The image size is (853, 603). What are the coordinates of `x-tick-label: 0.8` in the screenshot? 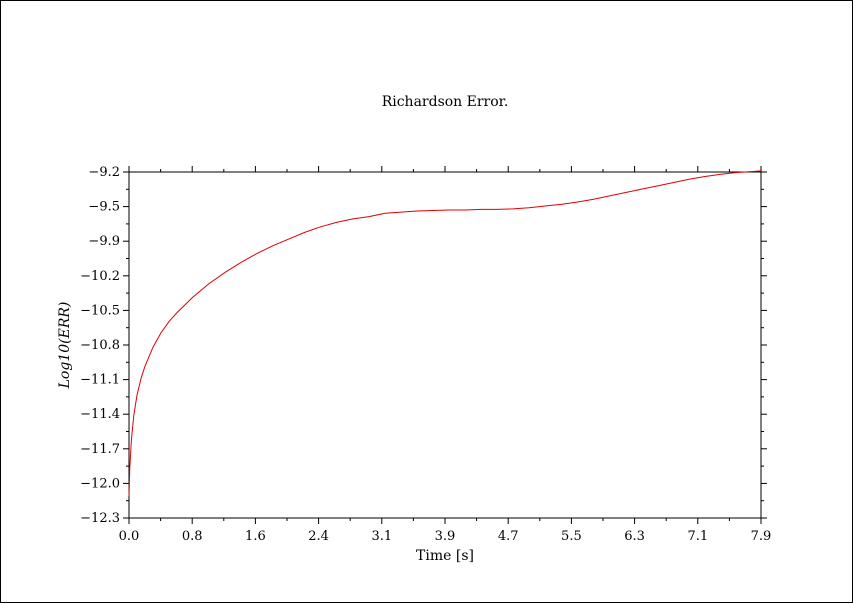 It's located at (192, 536).